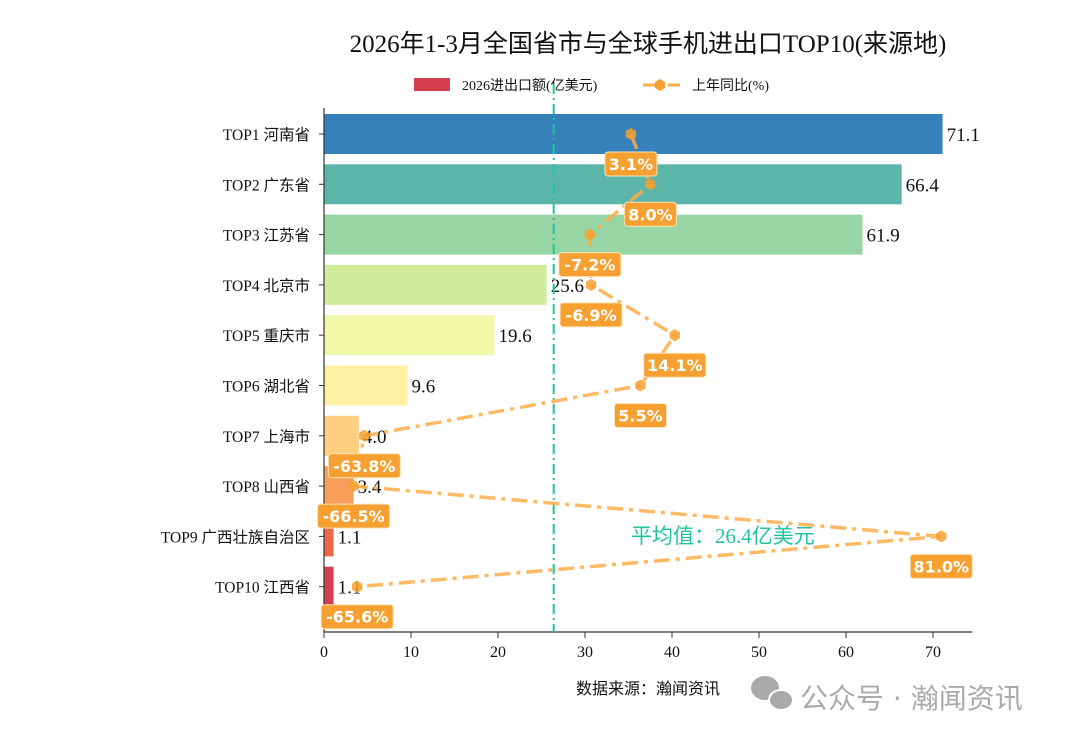  I want to click on y-tick-label: TOP6 湖北省, so click(266, 387).